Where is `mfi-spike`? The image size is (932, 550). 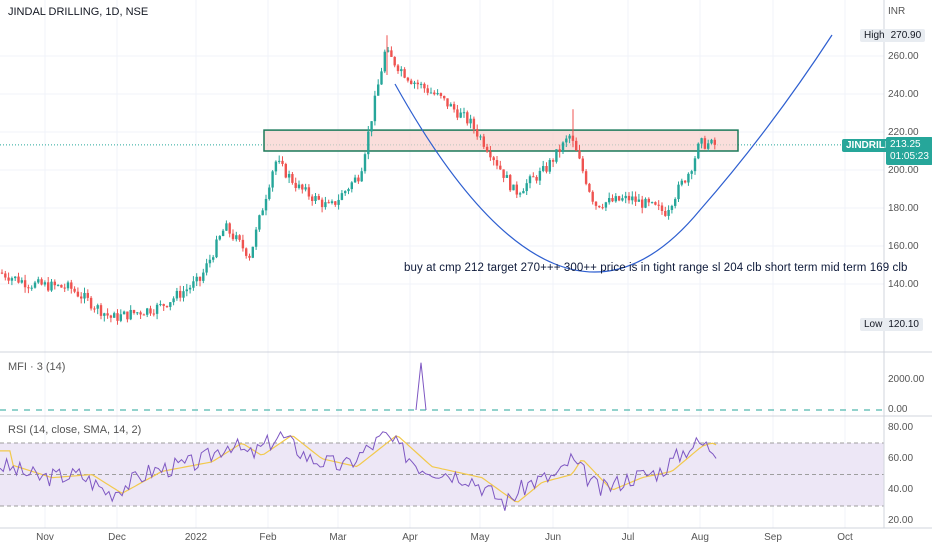 mfi-spike is located at coordinates (421, 386).